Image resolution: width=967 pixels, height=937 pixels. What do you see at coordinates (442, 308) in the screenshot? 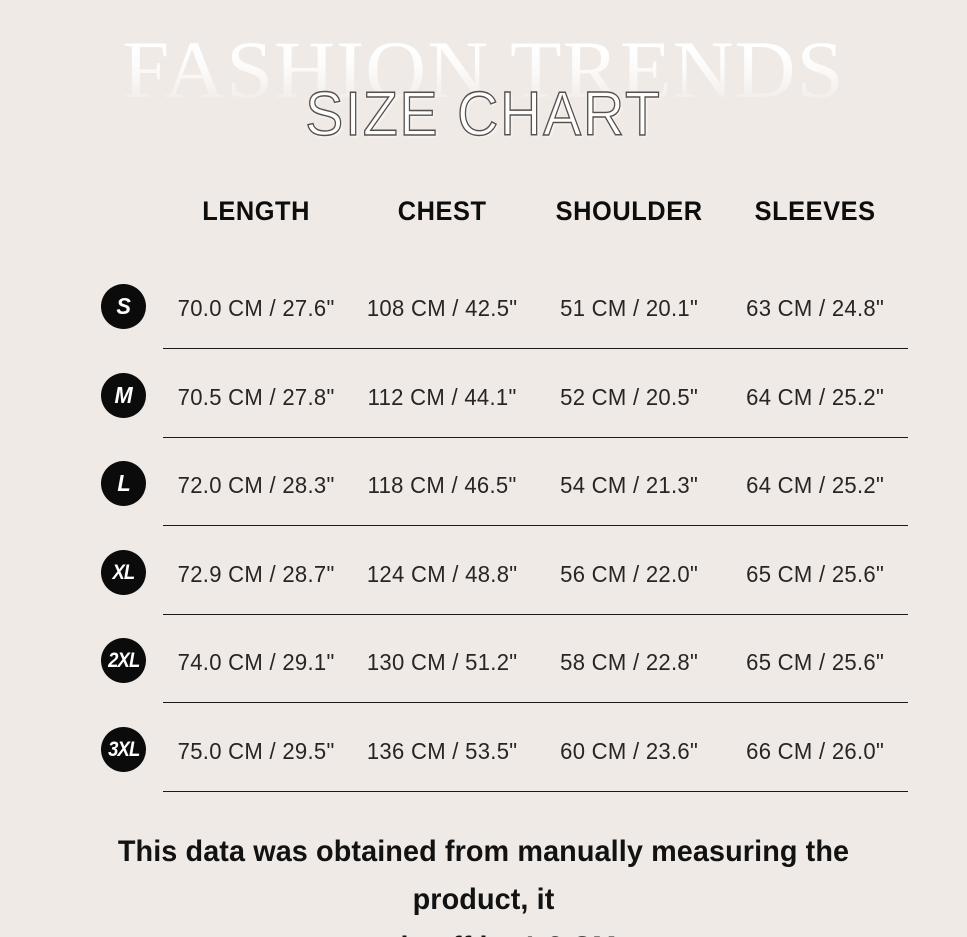
I see `cell-chest: 108 CM / 42.5"` at bounding box center [442, 308].